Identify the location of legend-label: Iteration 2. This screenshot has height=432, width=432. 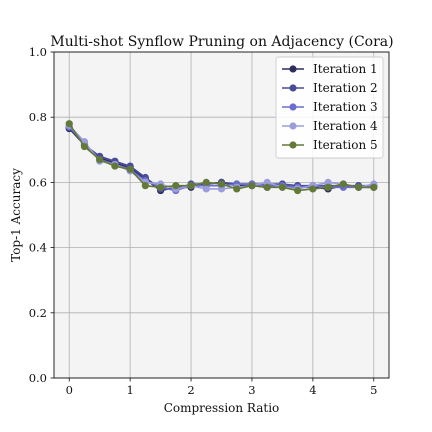
(345, 88).